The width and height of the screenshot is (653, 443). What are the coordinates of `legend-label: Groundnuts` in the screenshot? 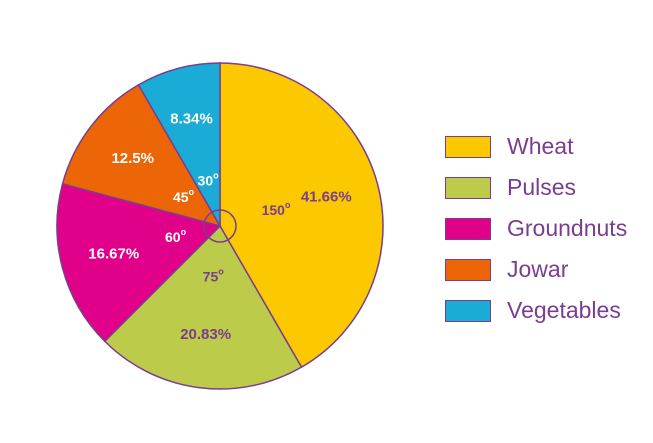 It's located at (567, 228).